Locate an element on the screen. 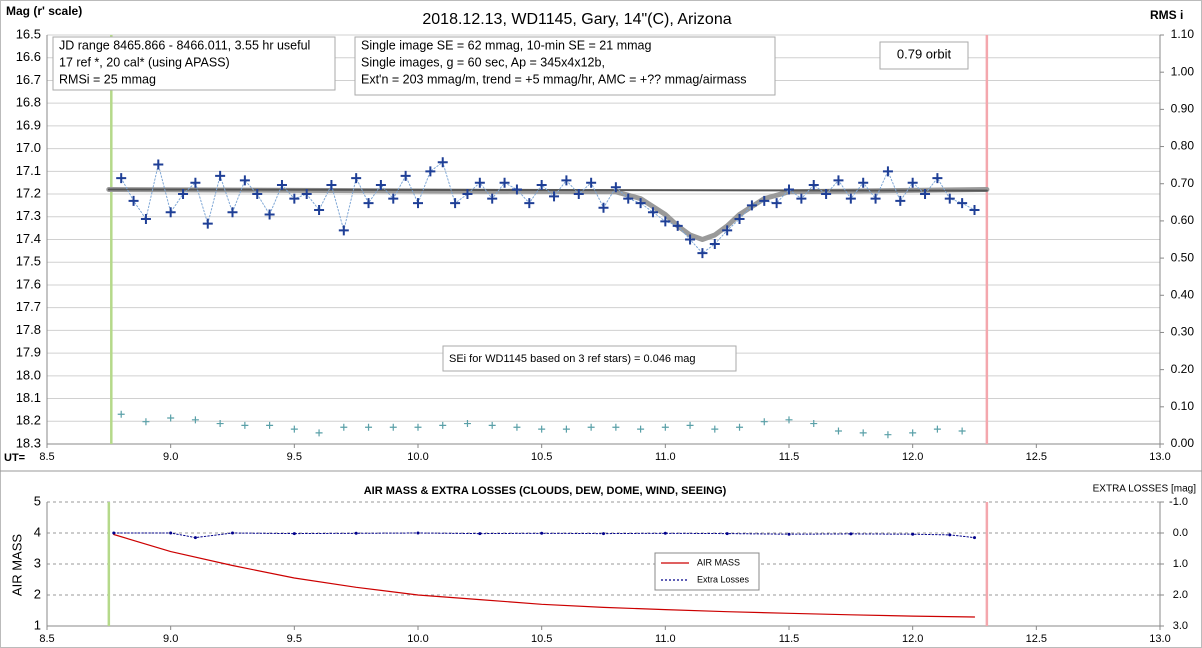 This screenshot has width=1202, height=648. y2-tick-label: -1.0 is located at coordinates (1178, 502).